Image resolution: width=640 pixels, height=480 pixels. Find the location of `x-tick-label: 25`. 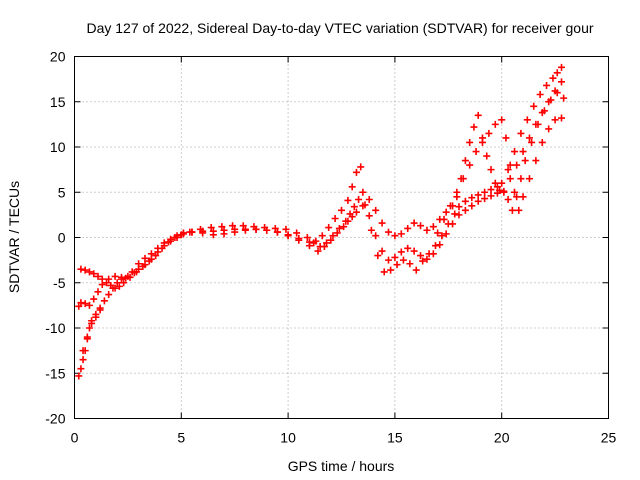

x-tick-label: 25 is located at coordinates (609, 438).